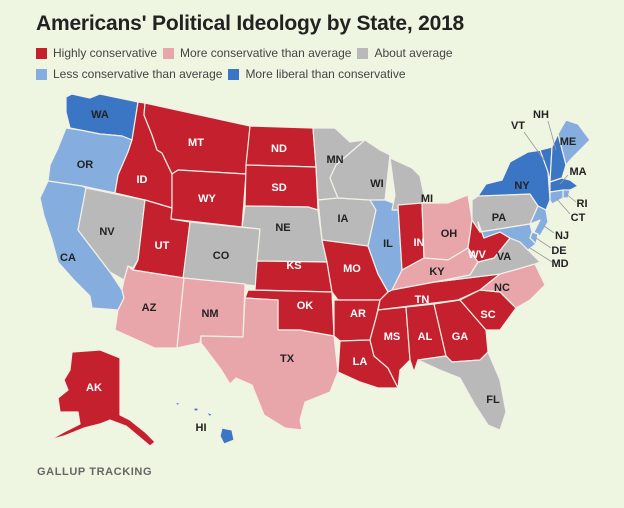 The height and width of the screenshot is (508, 624). I want to click on state-label-mt: MT, so click(196, 143).